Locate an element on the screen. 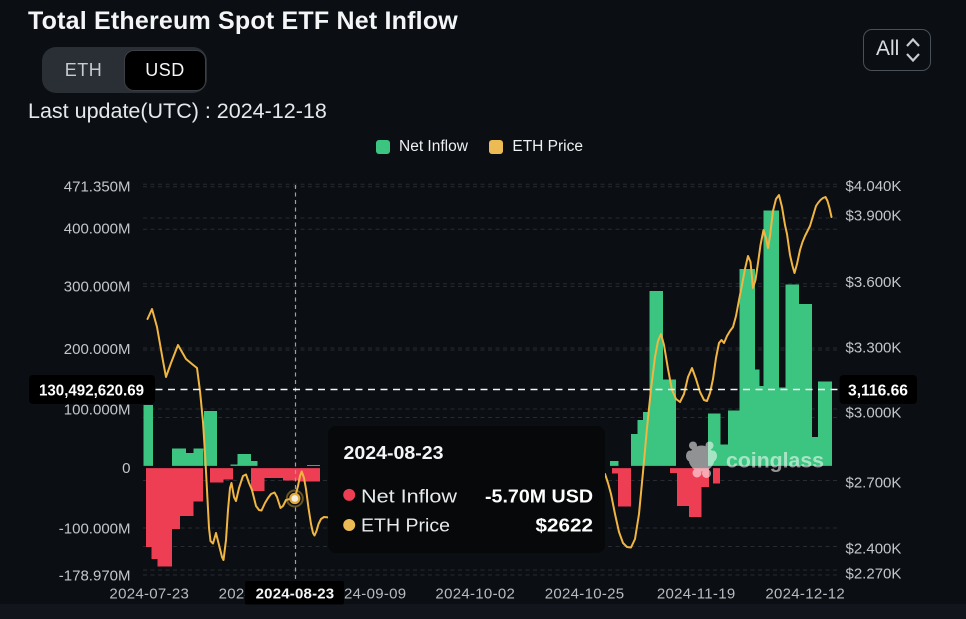 Image resolution: width=966 pixels, height=619 pixels. svg-text: -5.70M USD is located at coordinates (539, 497).